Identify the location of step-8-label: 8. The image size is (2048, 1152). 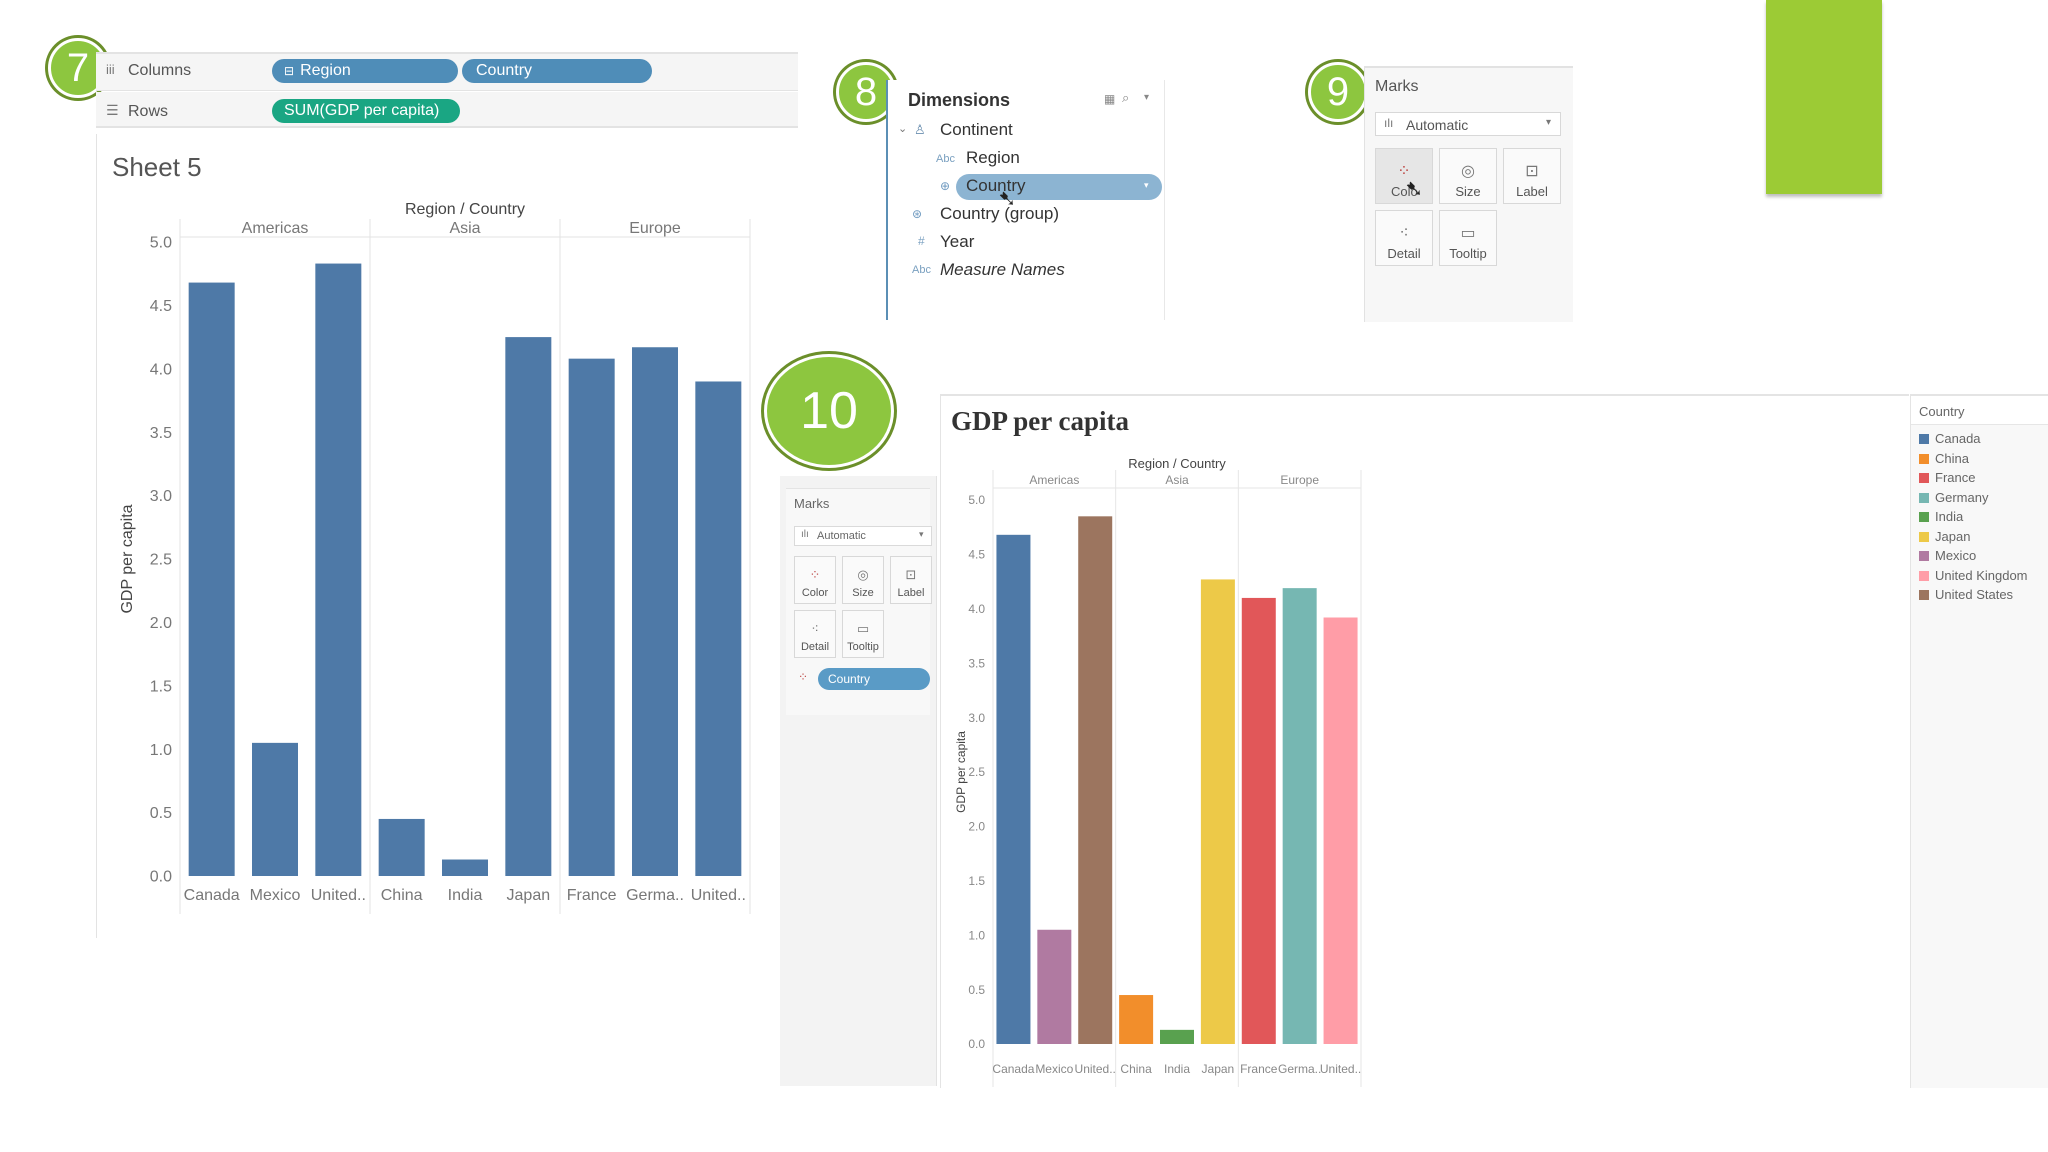
(866, 91).